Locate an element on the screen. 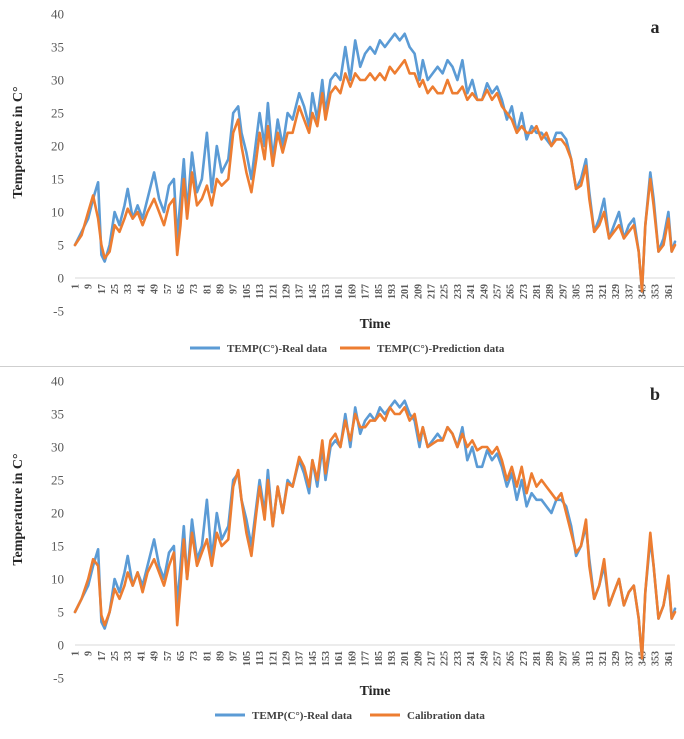  y-tick-label: 40 is located at coordinates (57, 14).